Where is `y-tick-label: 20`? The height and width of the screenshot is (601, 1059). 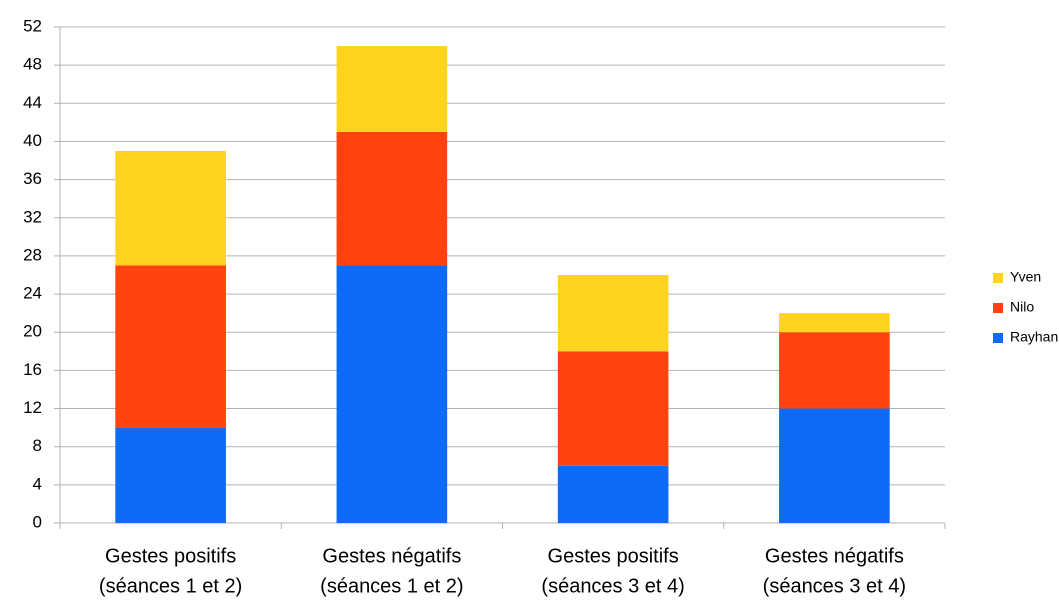
y-tick-label: 20 is located at coordinates (32, 331).